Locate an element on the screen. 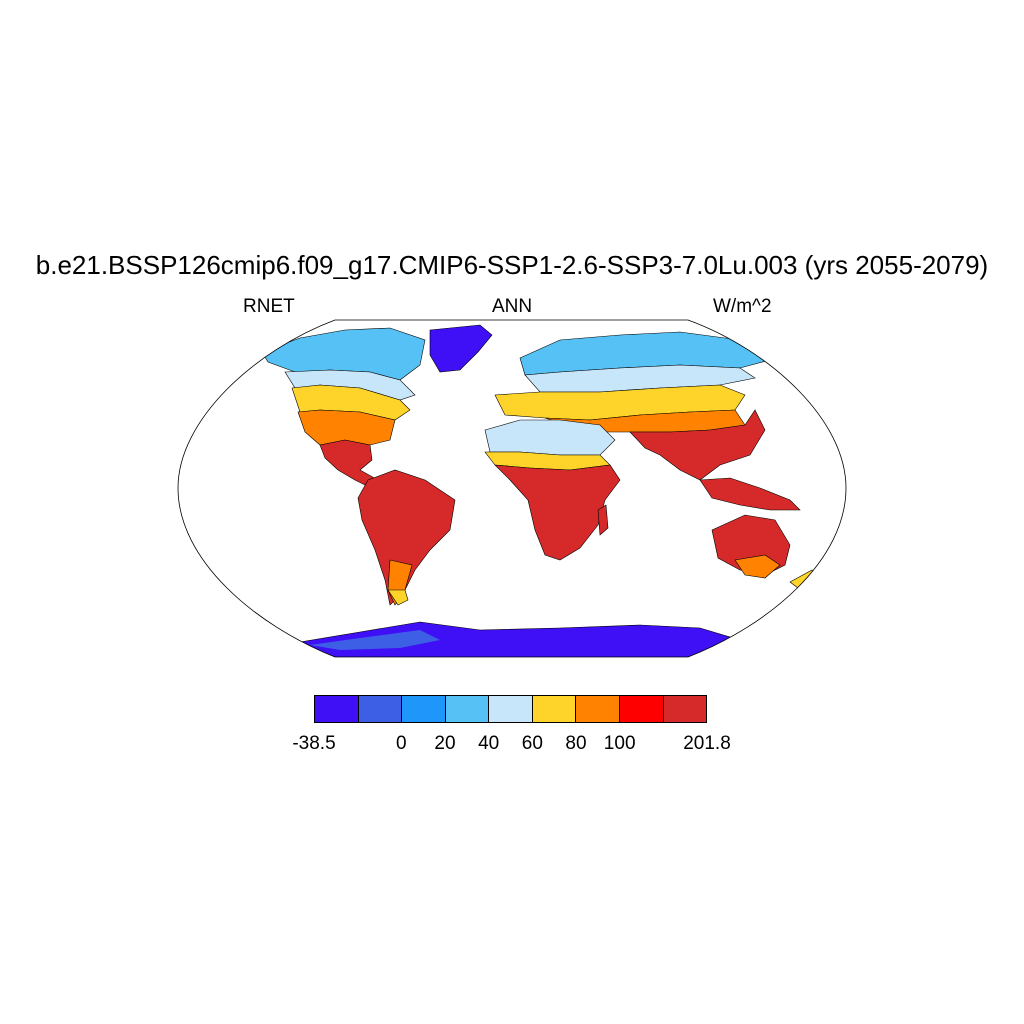 The image size is (1024, 1024). units-label: W/m^2 is located at coordinates (742, 306).